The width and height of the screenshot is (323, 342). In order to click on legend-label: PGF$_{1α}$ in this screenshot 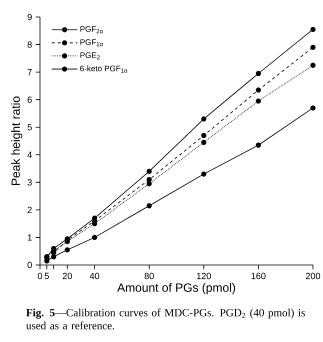, I will do `click(91, 42)`.